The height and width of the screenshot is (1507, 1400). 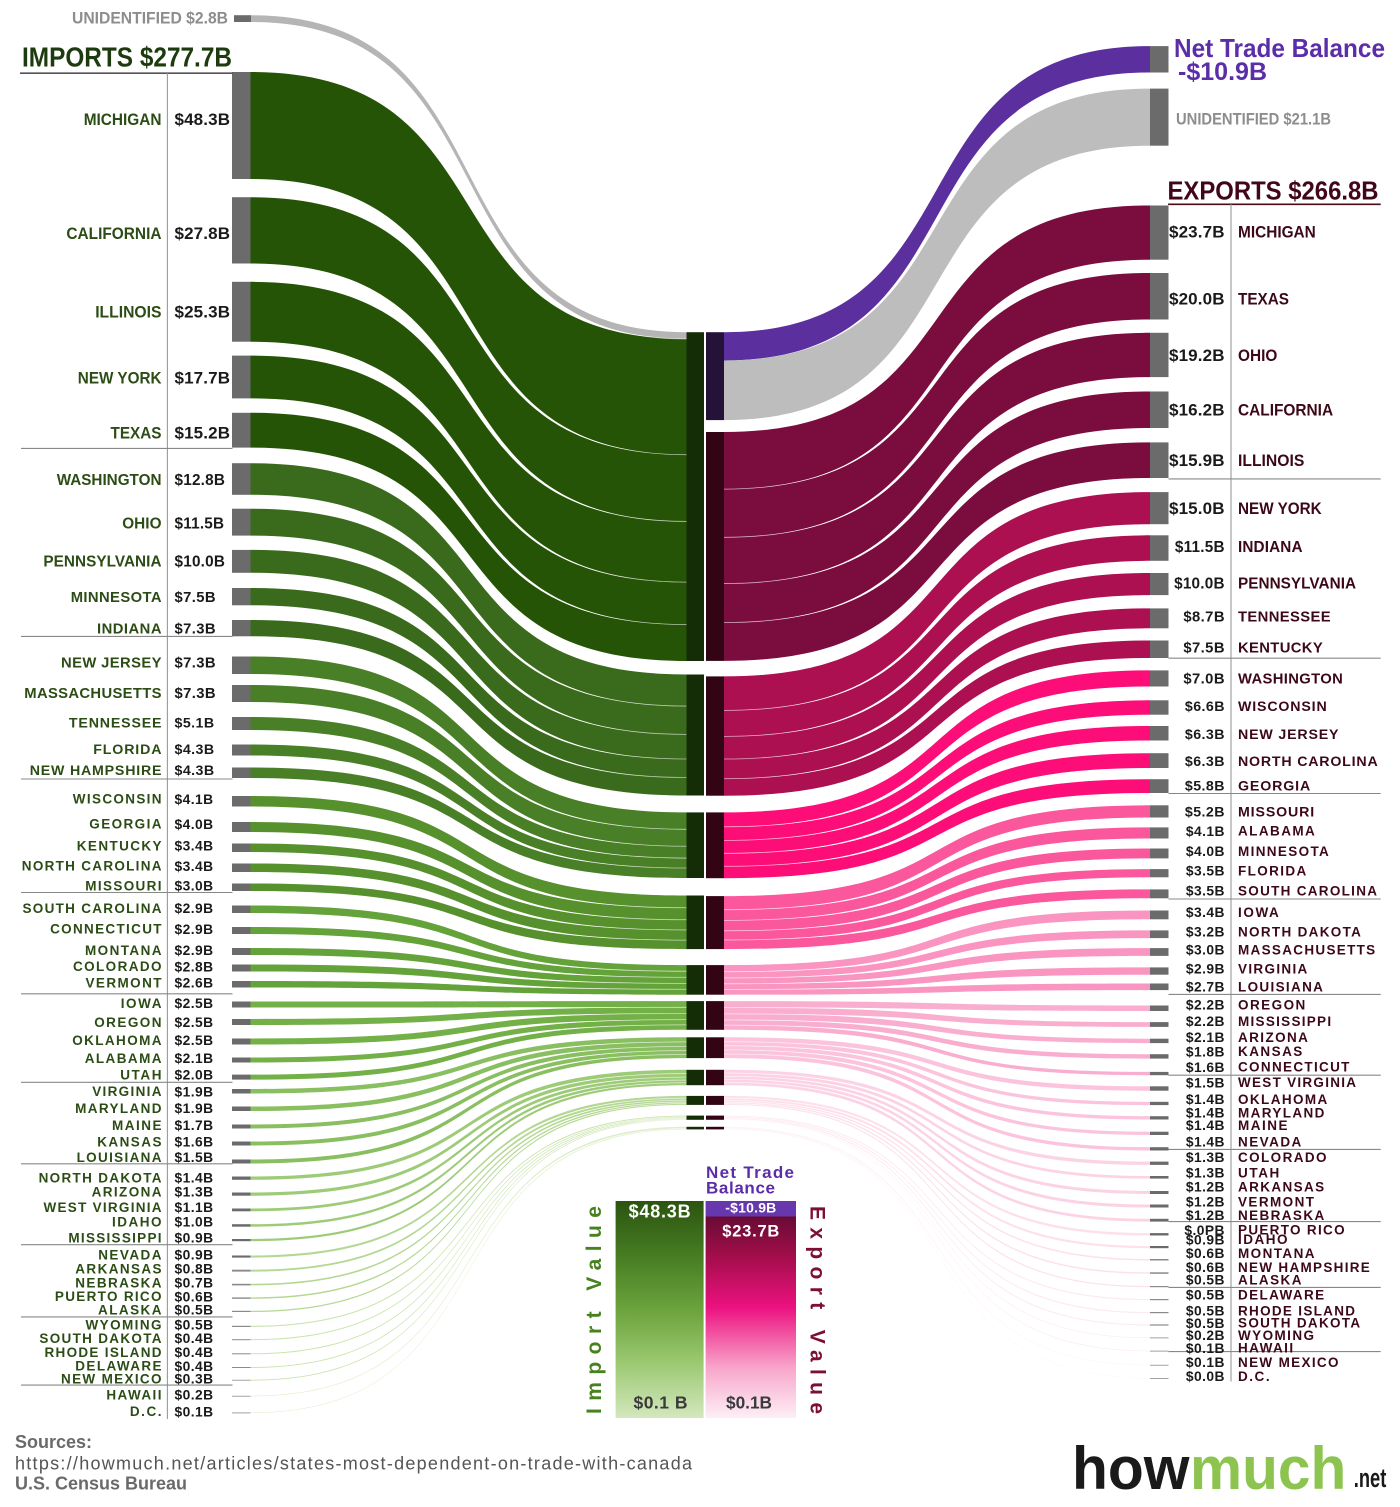 I want to click on svg-text: UNIDENTIFIED $2.8B, so click(x=150, y=19).